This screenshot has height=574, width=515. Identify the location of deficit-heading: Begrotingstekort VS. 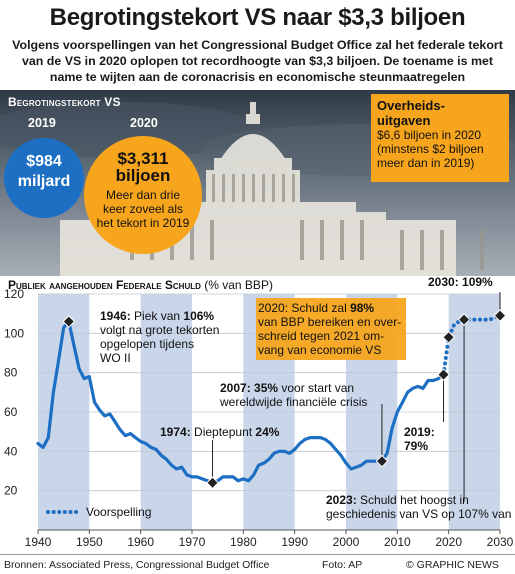
(64, 102).